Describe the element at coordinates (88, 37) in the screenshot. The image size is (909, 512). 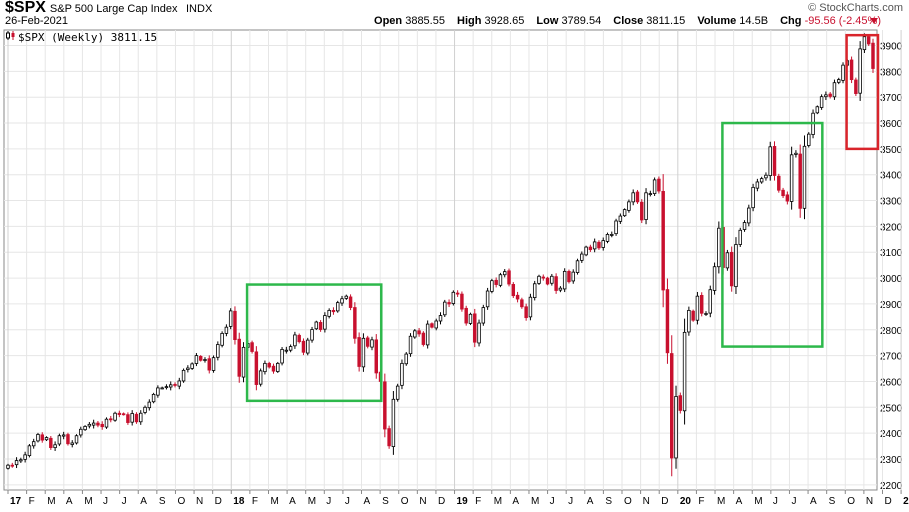
I see `legend-text: $SPX (Weekly) 3811.15` at that location.